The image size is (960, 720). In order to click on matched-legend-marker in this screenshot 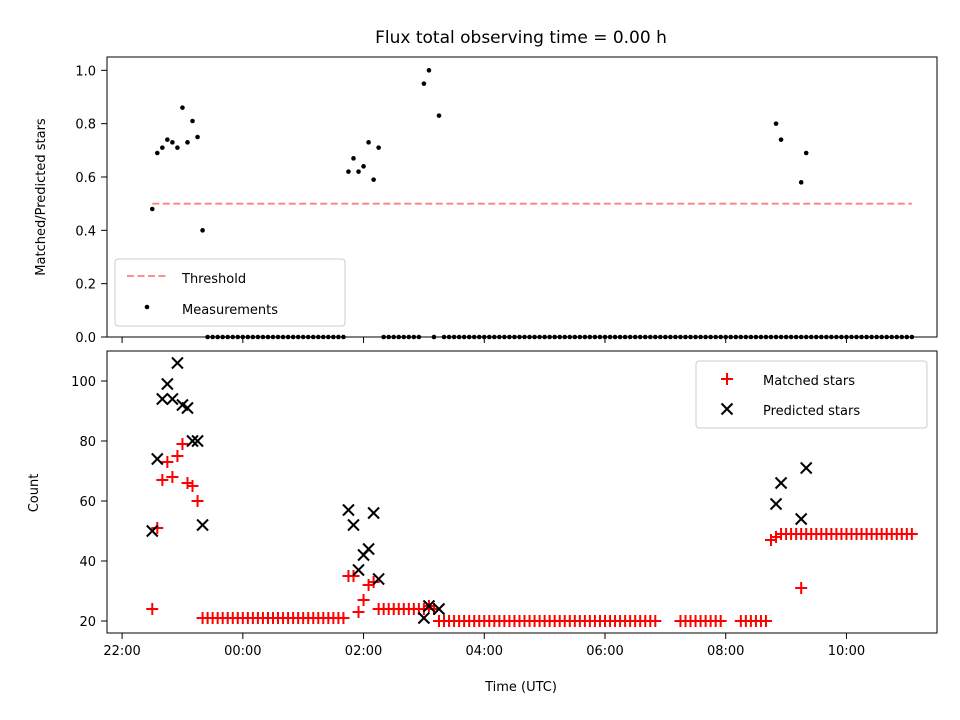, I will do `click(727, 379)`.